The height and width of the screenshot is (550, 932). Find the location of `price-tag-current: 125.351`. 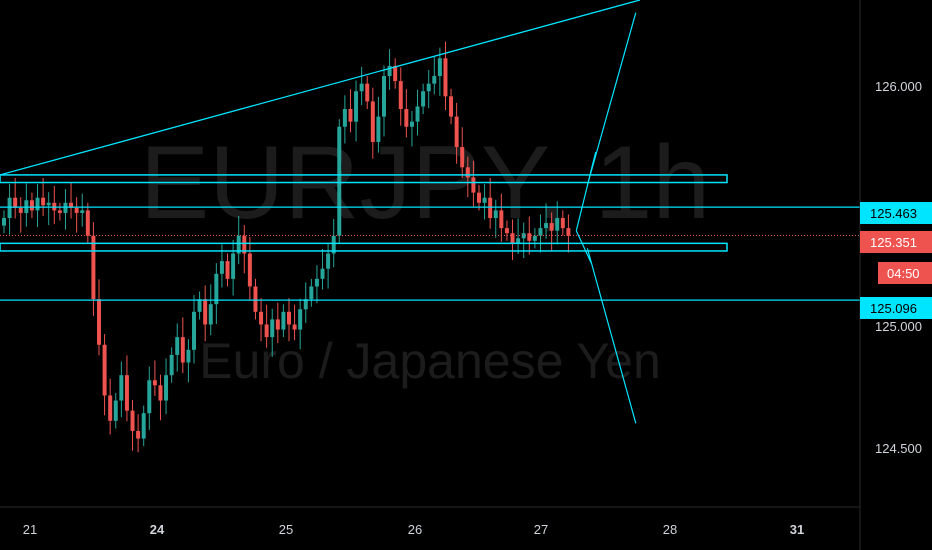

price-tag-current: 125.351 is located at coordinates (896, 242).